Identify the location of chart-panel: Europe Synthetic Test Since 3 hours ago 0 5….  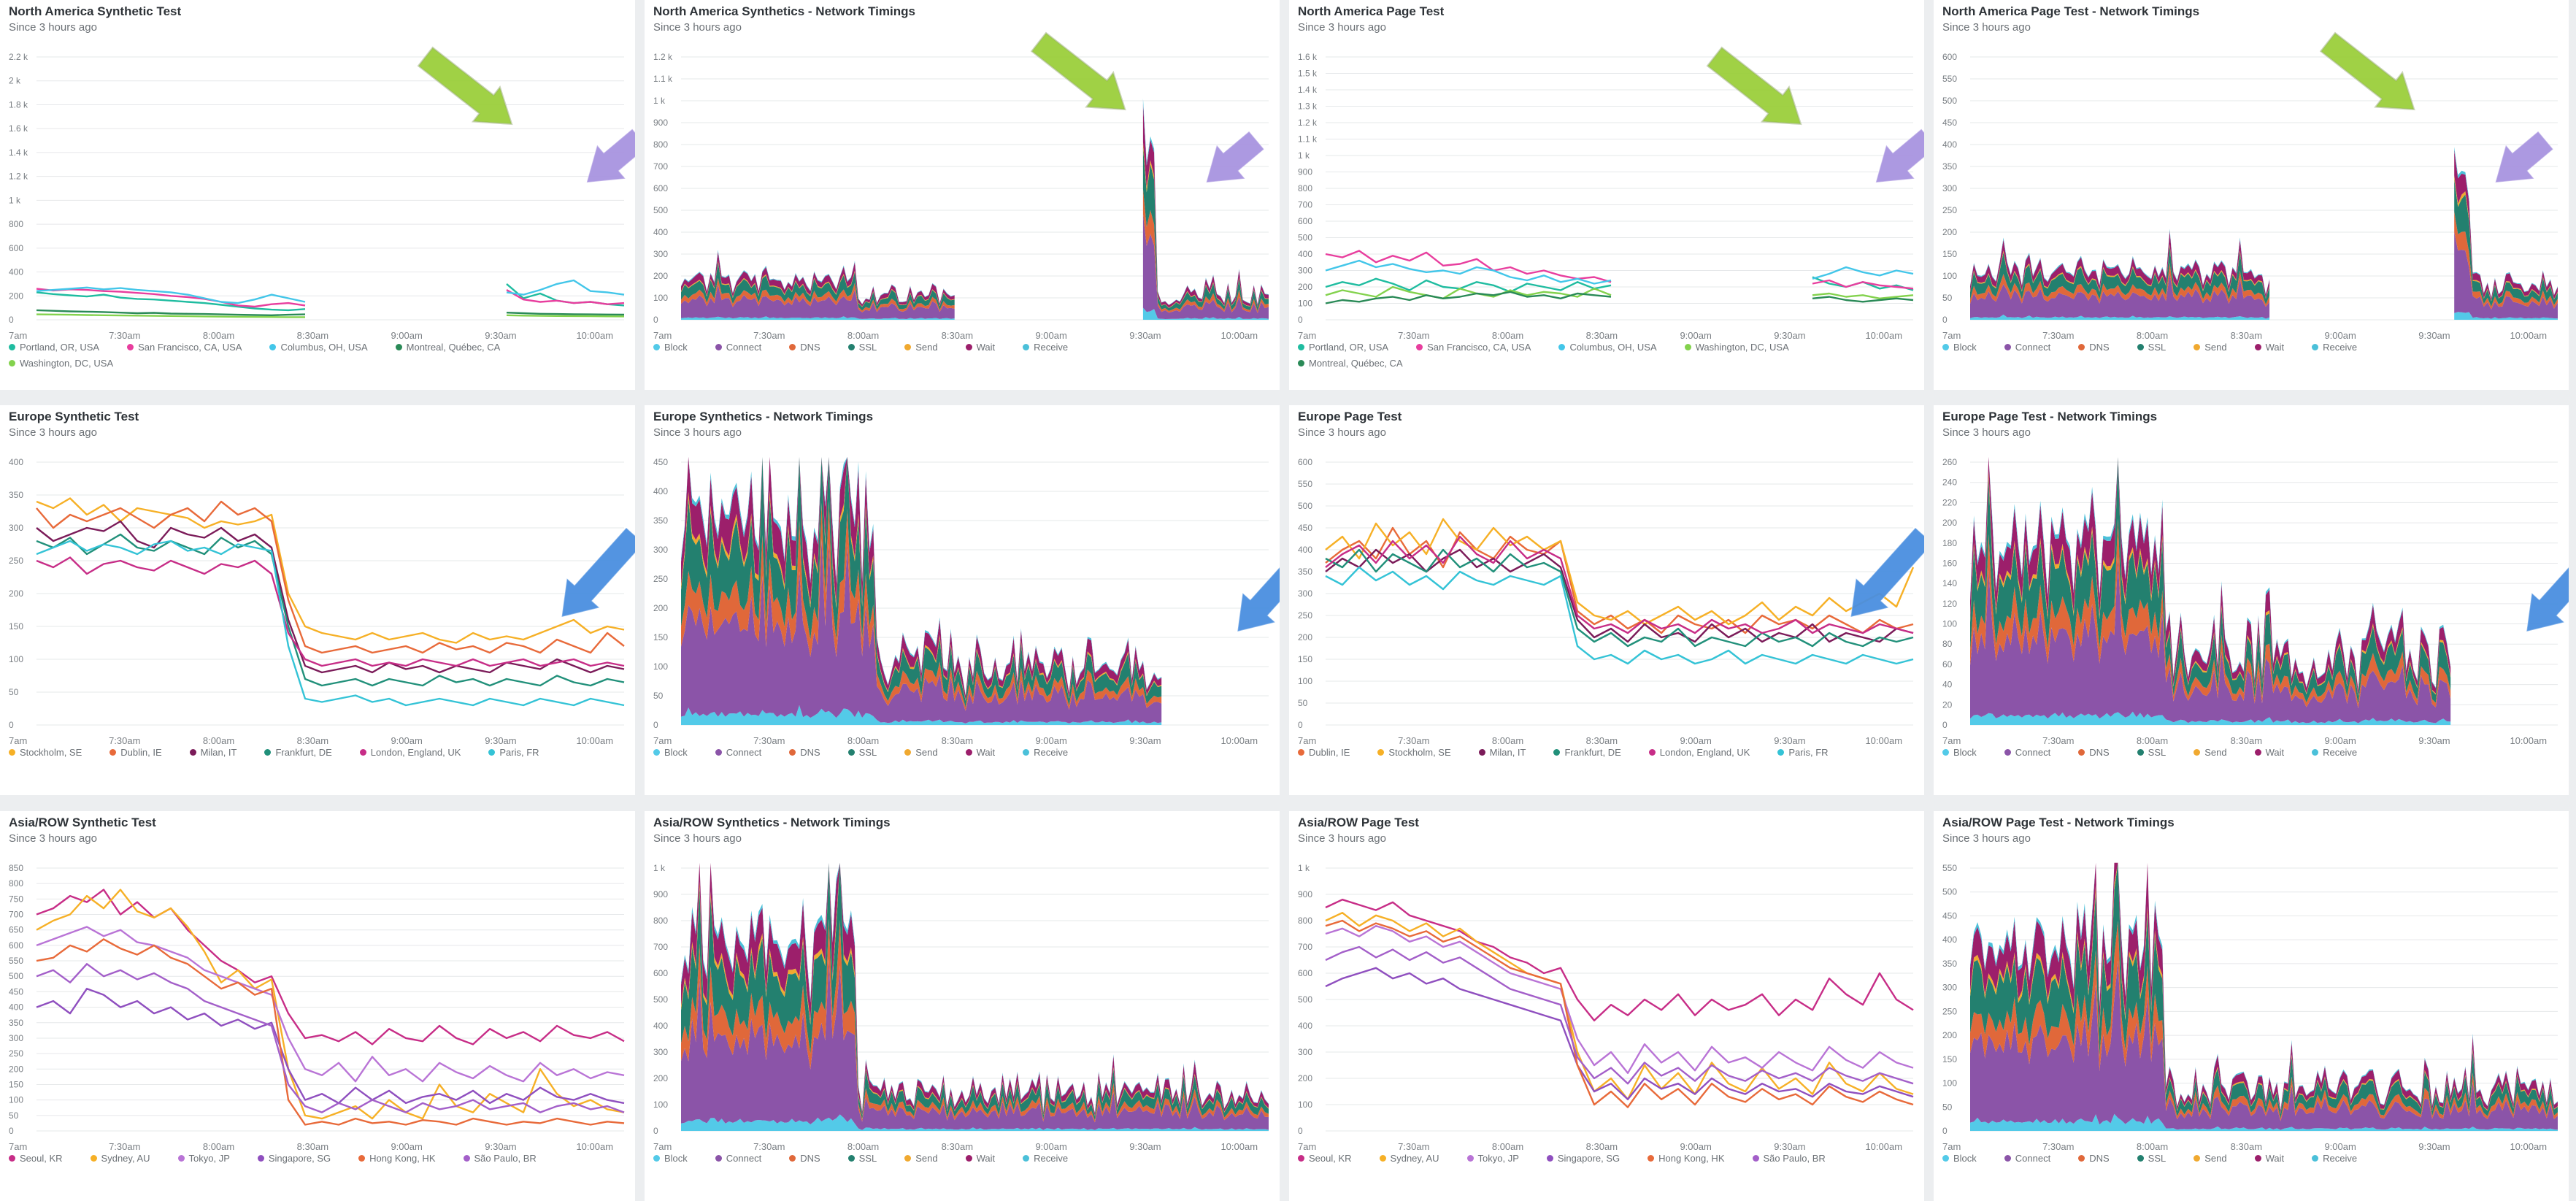
(317, 600).